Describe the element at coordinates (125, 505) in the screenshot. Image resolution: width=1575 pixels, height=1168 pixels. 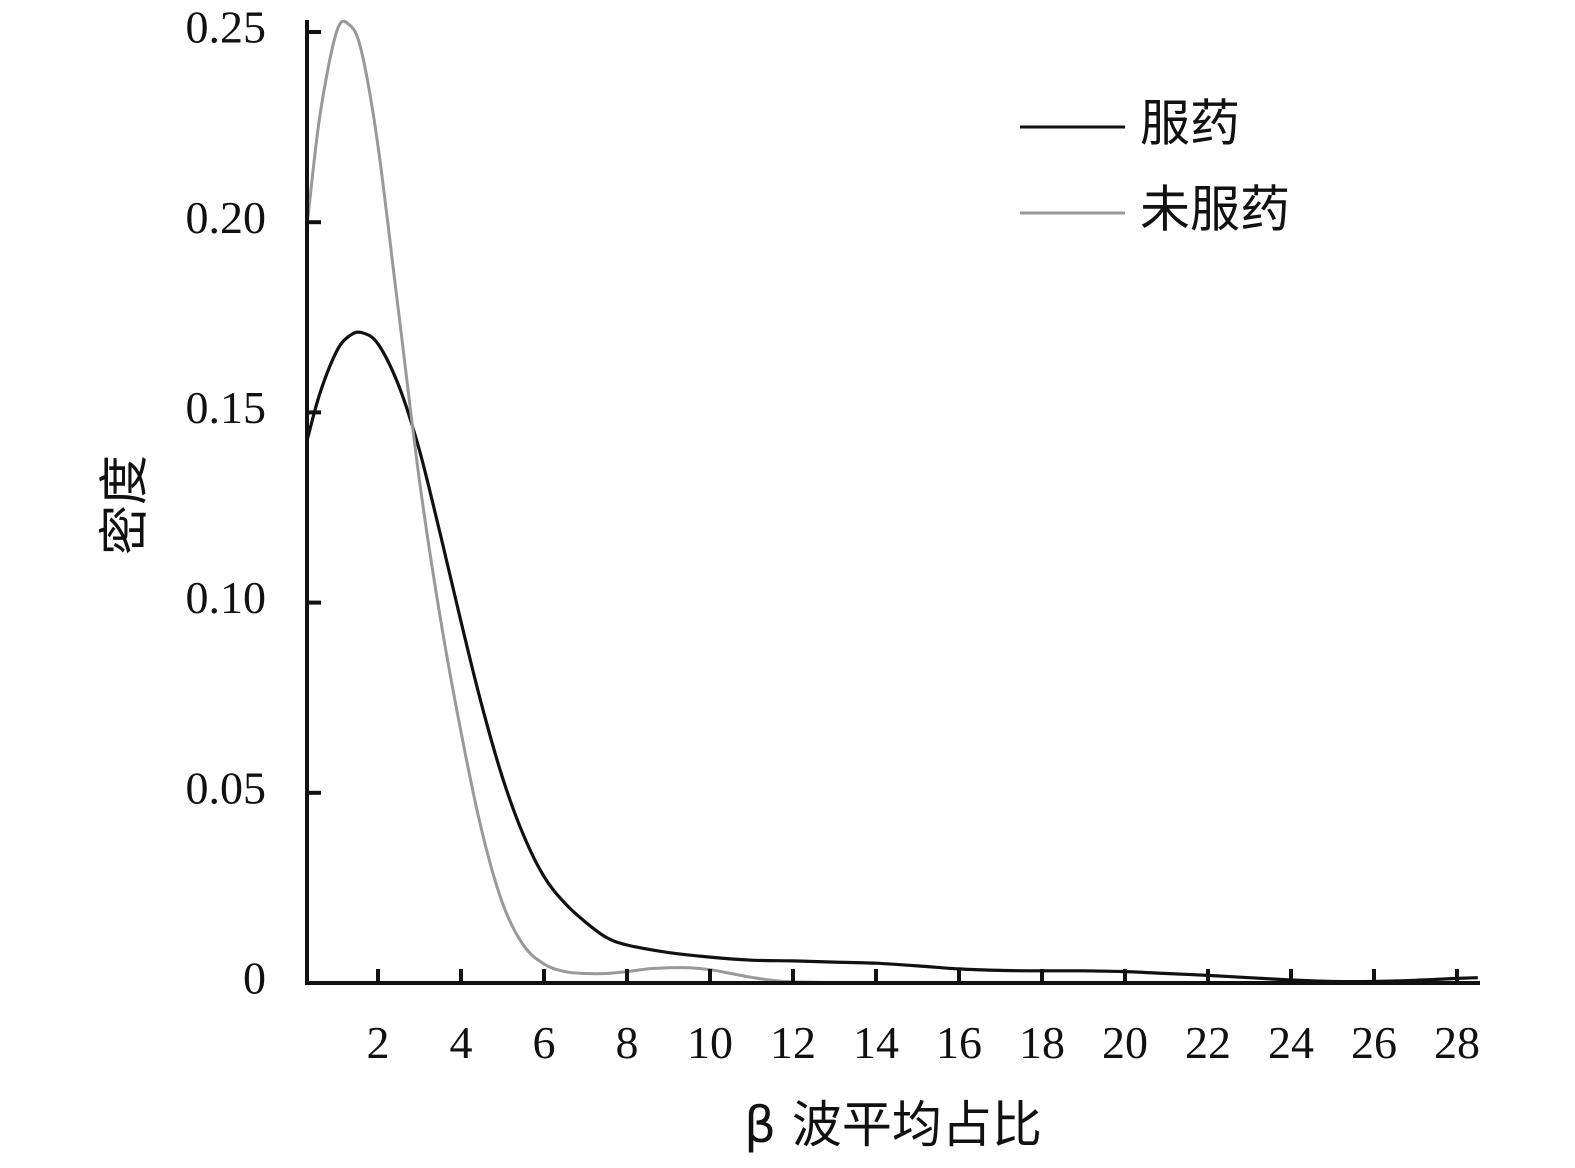
I see `y-axis-title: 密度` at that location.